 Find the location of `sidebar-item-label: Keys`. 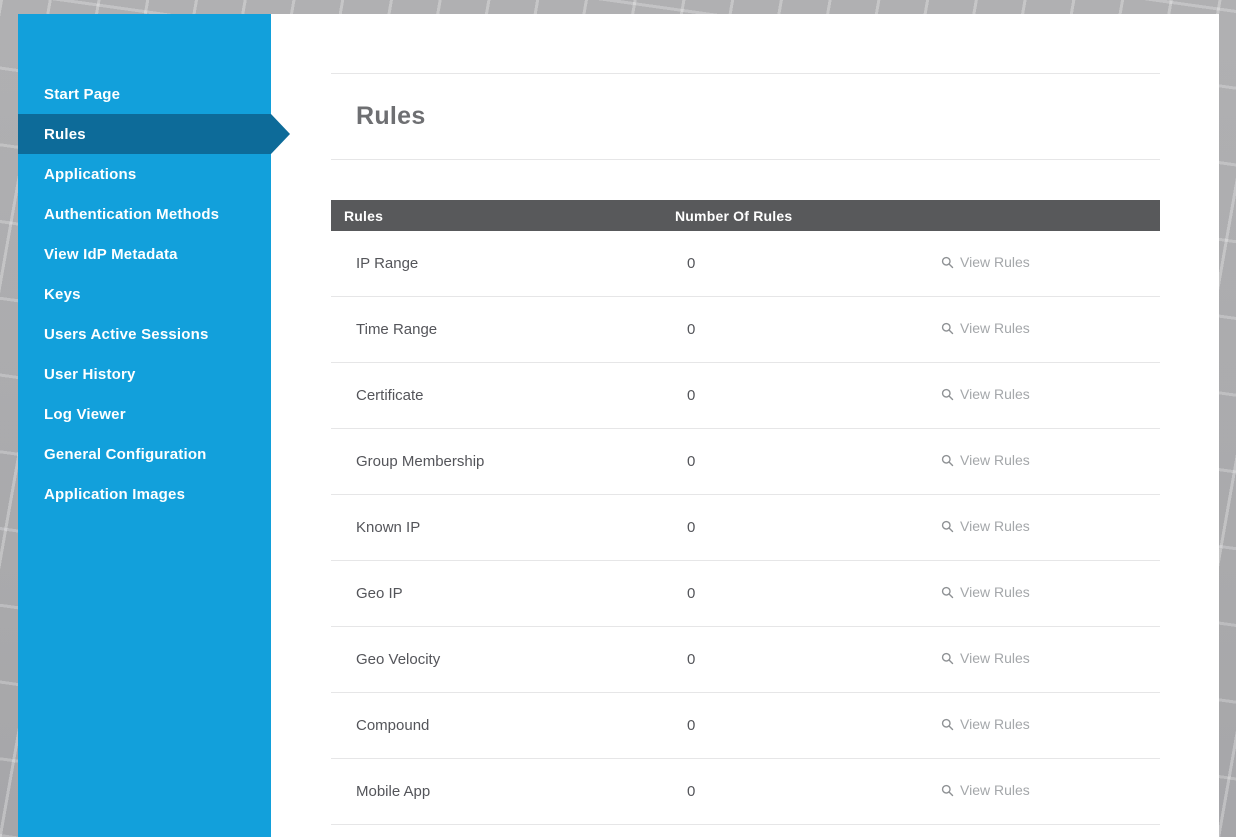

sidebar-item-label: Keys is located at coordinates (62, 294).